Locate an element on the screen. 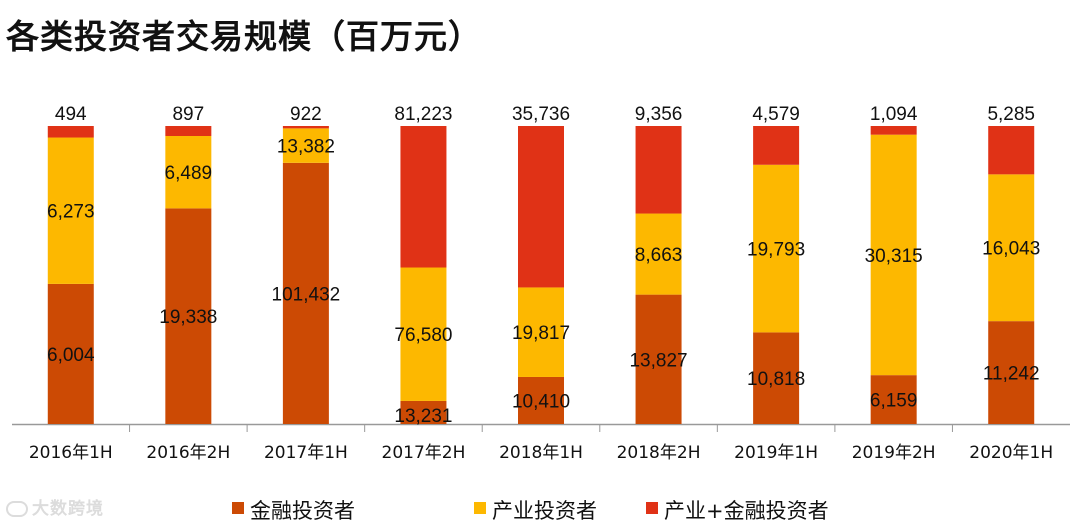  data-label: 9,356 is located at coordinates (659, 114).